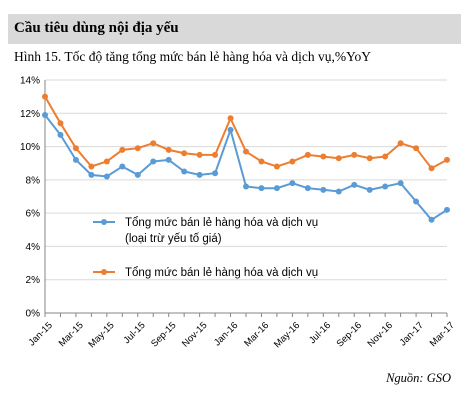  Describe the element at coordinates (194, 334) in the screenshot. I see `x-tick-label: Nov-15` at that location.